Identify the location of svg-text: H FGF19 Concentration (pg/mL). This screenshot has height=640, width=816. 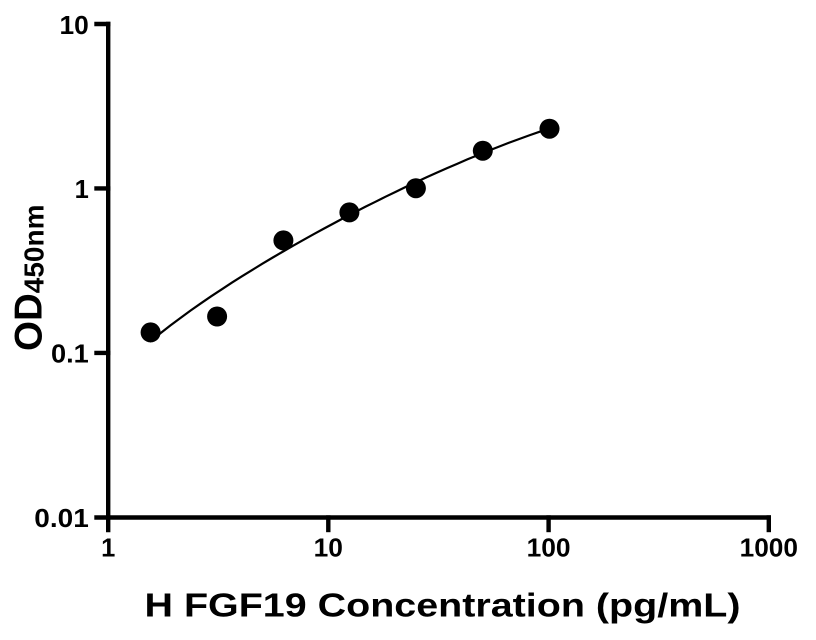
(443, 604).